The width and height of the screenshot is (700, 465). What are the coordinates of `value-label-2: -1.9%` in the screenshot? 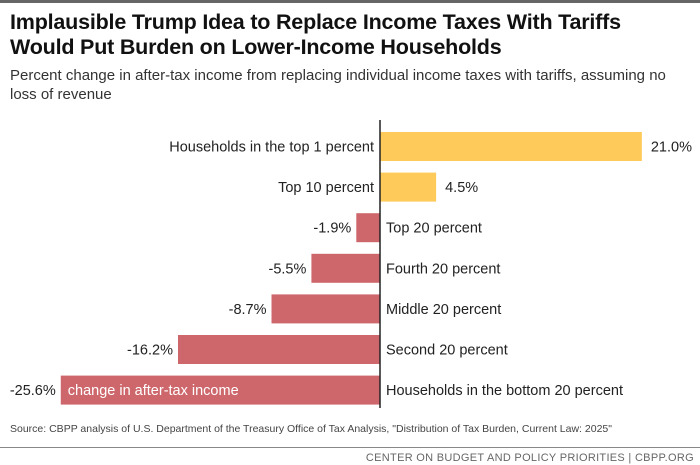 It's located at (332, 229).